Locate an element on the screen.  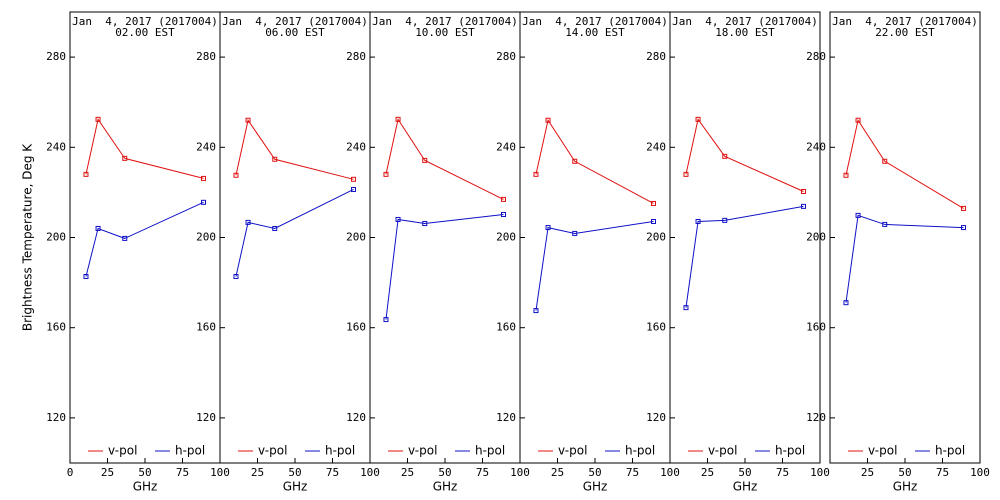
panel-subtitle: 06.00 EST is located at coordinates (295, 32).